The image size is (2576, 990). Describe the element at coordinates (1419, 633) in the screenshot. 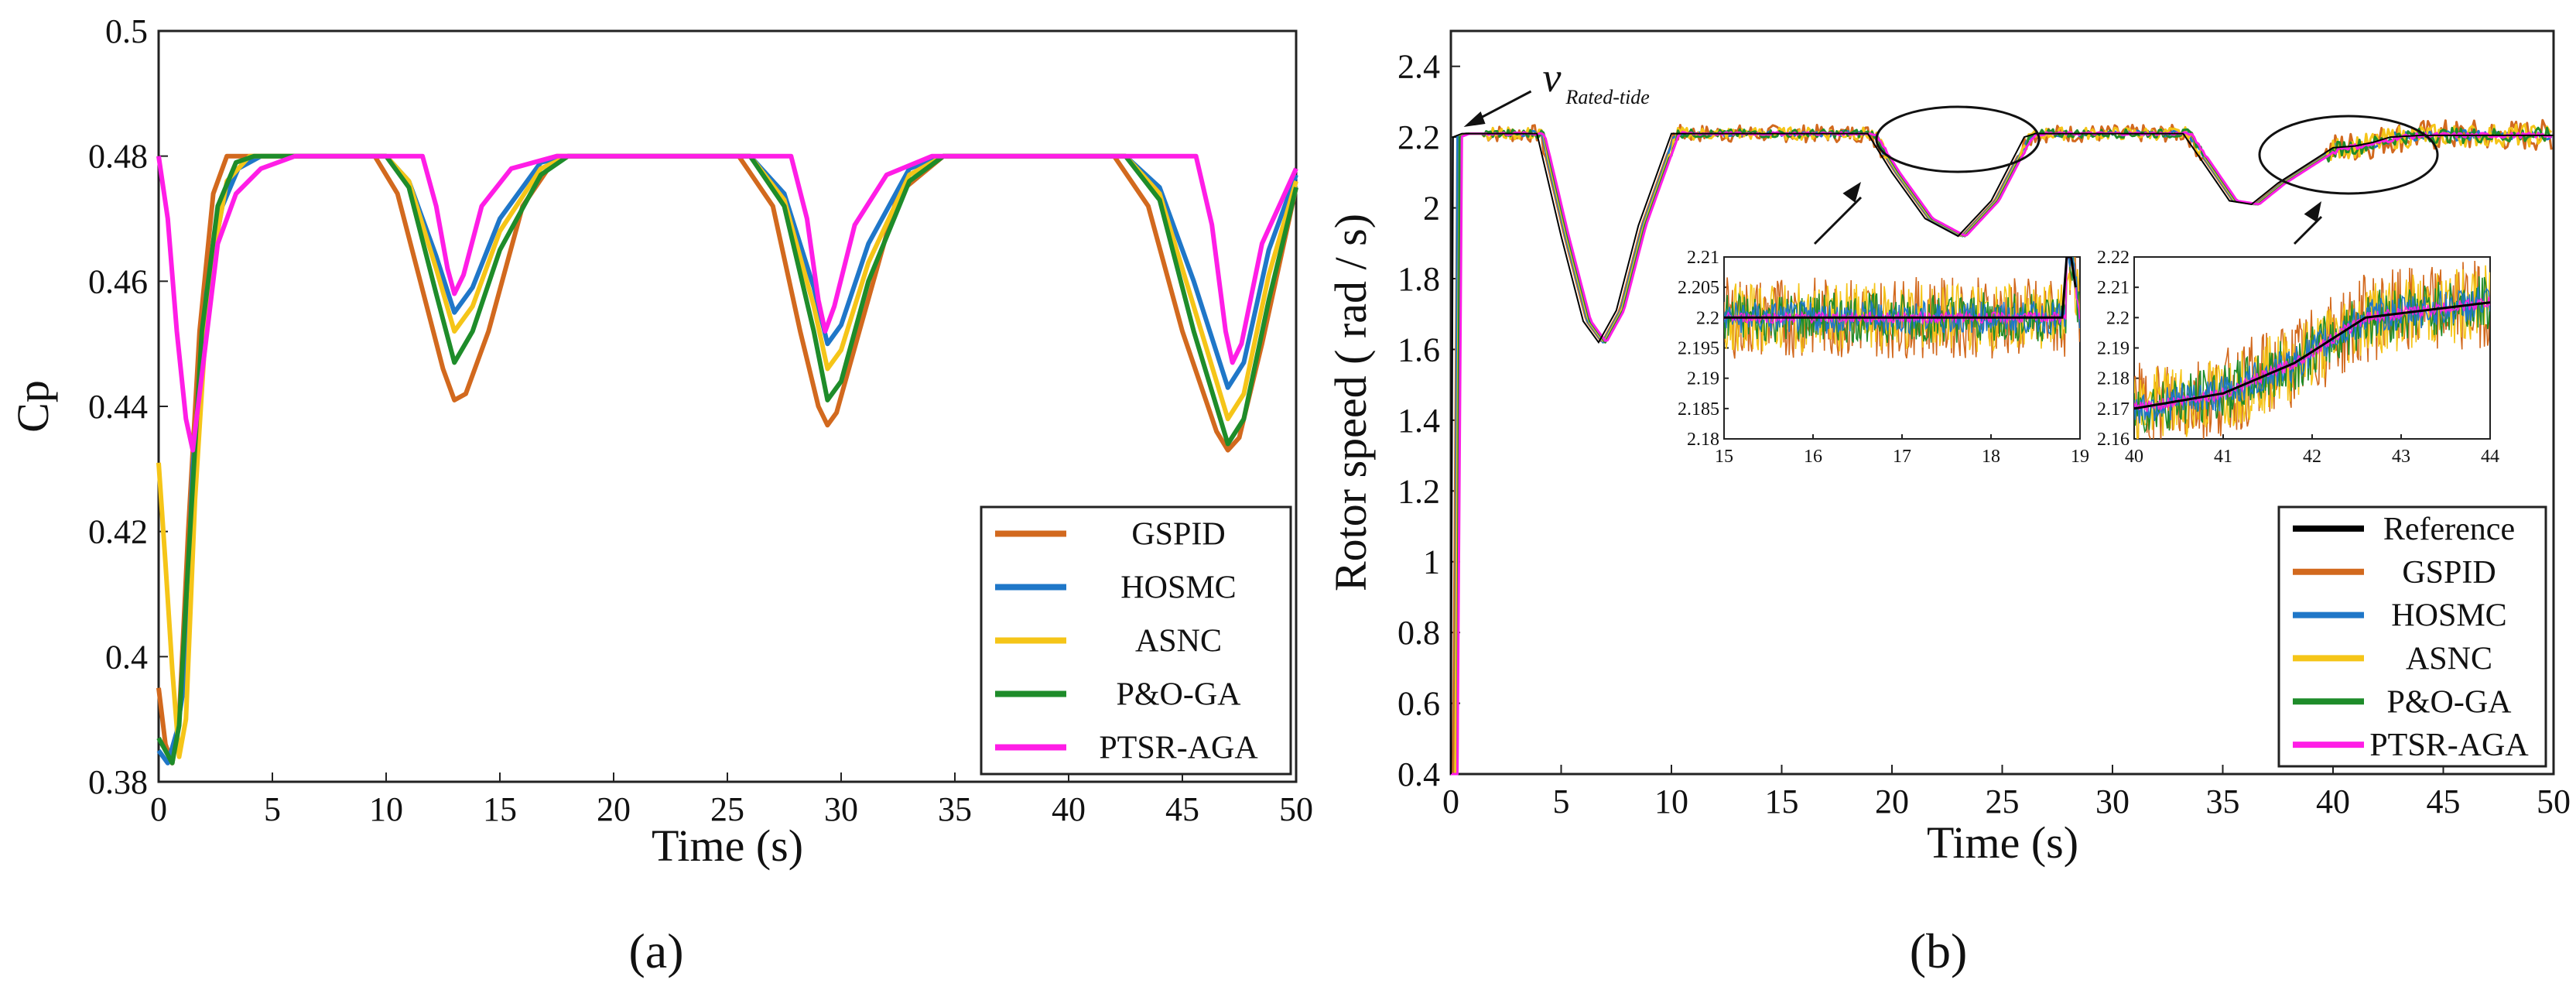

I see `chart-b-ytick-label: 0.8` at that location.